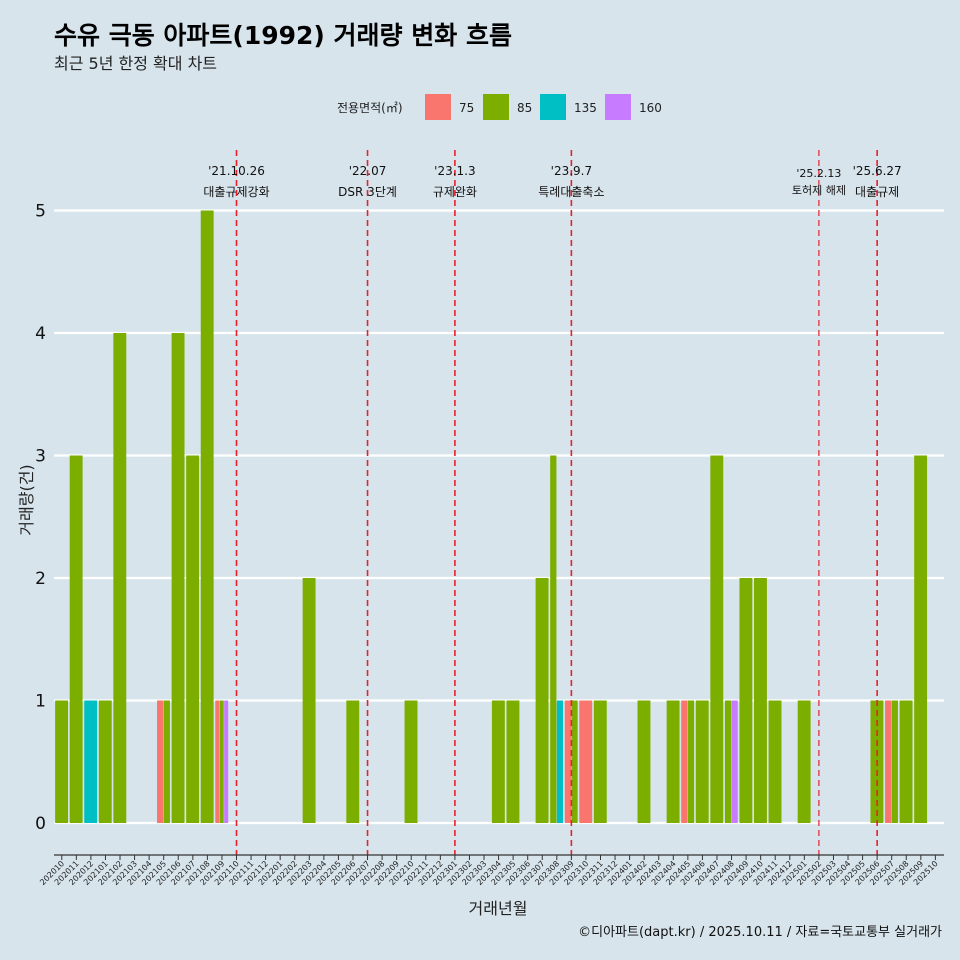  Describe the element at coordinates (236, 192) in the screenshot. I see `event-label-0: 대출규제강화` at that location.